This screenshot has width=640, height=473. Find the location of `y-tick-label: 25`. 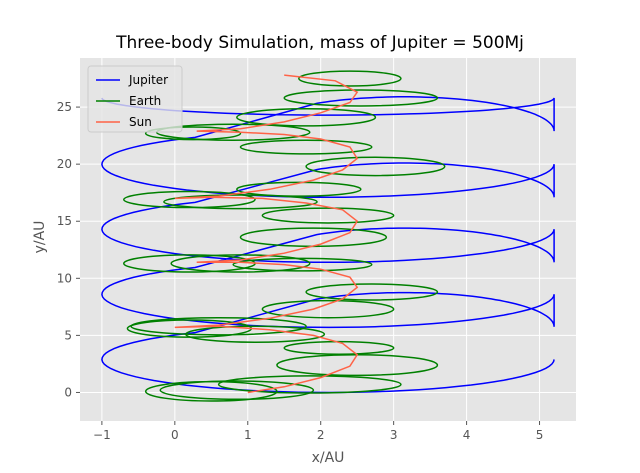

y-tick-label: 25 is located at coordinates (64, 107).